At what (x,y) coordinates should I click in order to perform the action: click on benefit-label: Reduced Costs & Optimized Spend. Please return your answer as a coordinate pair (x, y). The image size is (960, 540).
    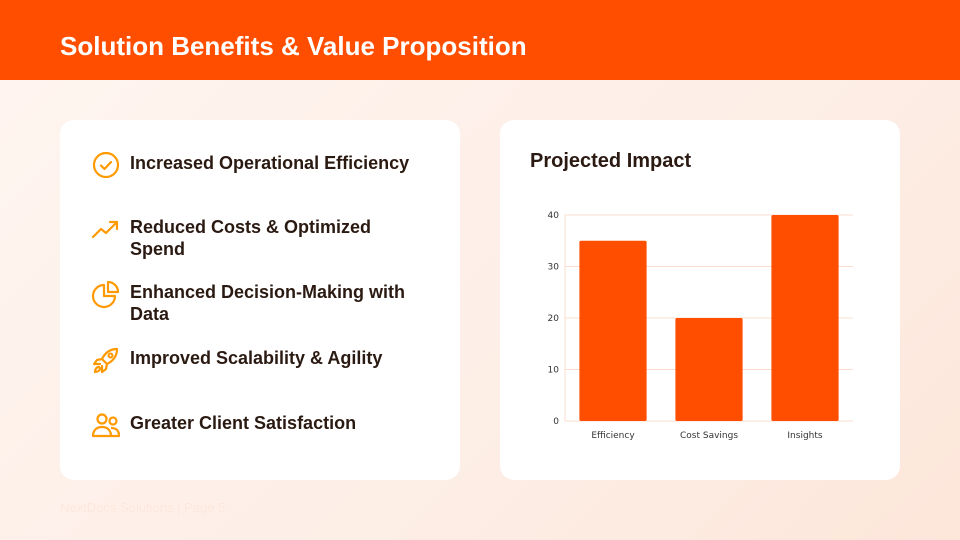
    Looking at the image, I should click on (251, 238).